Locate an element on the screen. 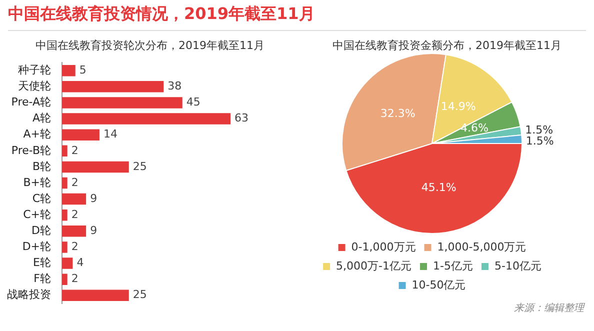 The height and width of the screenshot is (331, 594). y-tick-label: B轮 is located at coordinates (41, 166).